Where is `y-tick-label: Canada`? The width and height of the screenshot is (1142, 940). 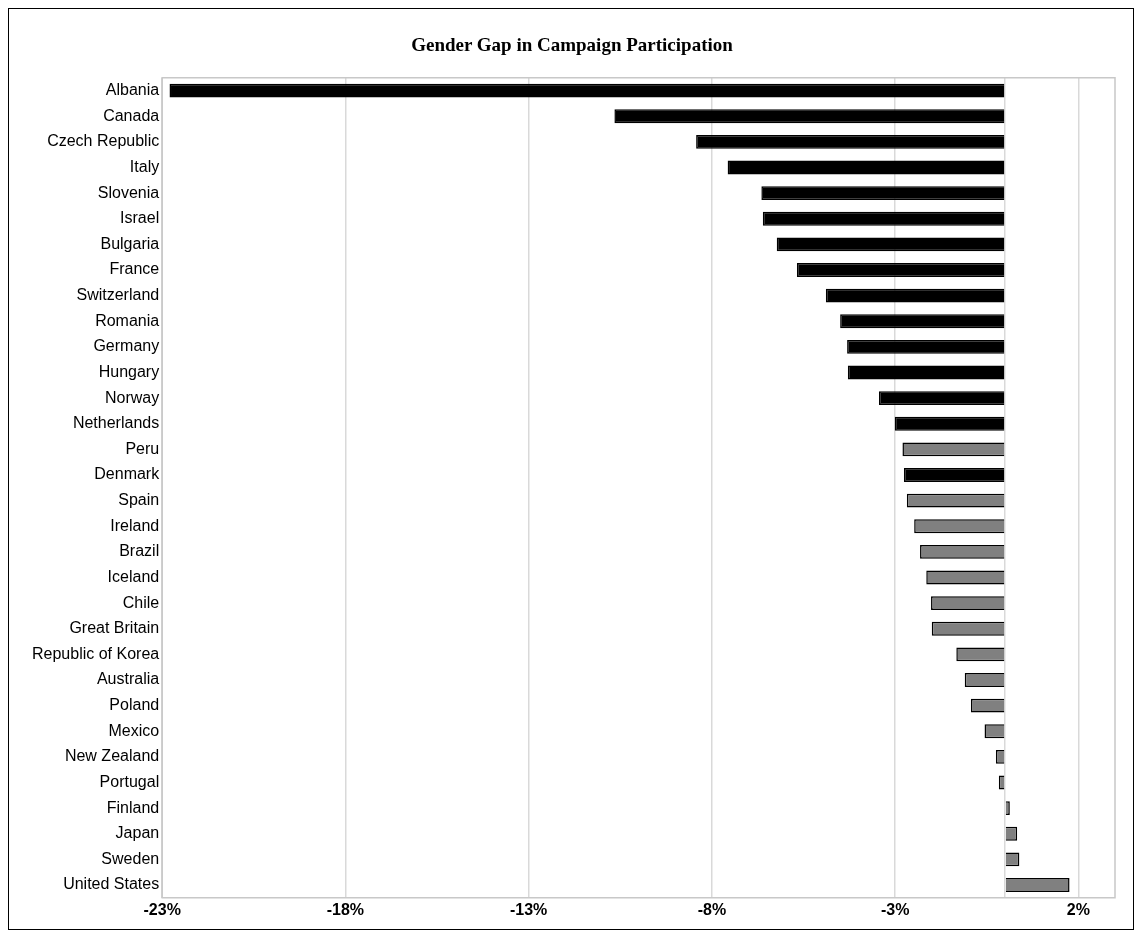 y-tick-label: Canada is located at coordinates (131, 115).